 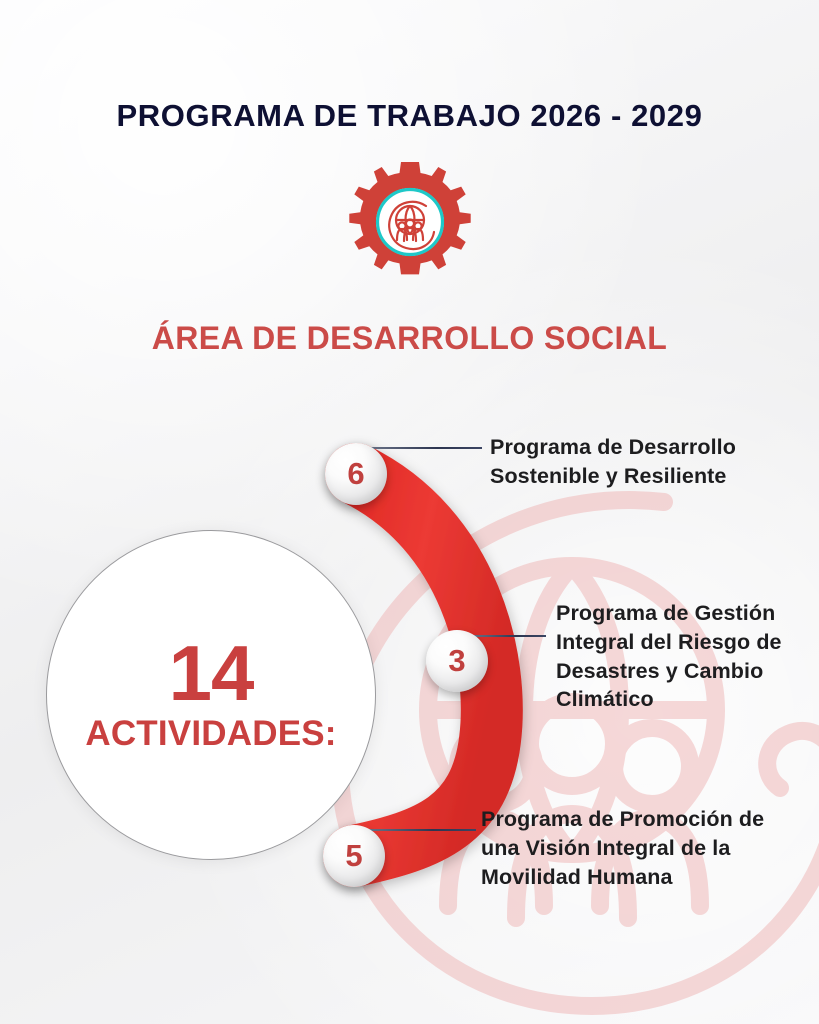 I want to click on activities-hub: 14 ACTIVIDADES:, so click(x=211, y=695).